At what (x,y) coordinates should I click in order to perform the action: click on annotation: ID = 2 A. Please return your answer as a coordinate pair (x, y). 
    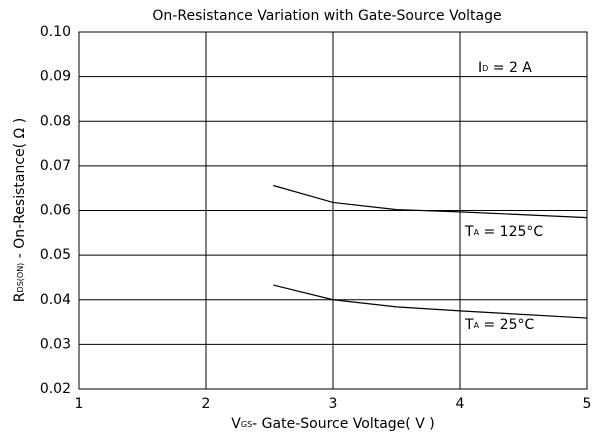
    Looking at the image, I should click on (505, 68).